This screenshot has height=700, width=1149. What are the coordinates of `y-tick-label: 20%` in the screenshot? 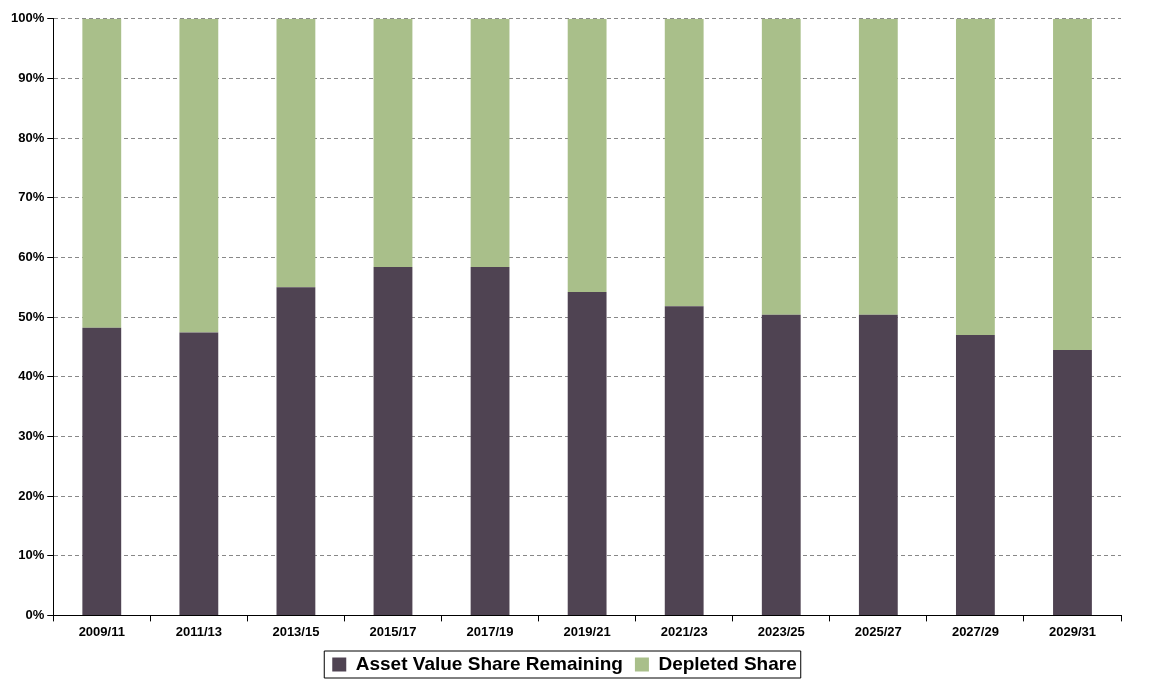 It's located at (31, 495).